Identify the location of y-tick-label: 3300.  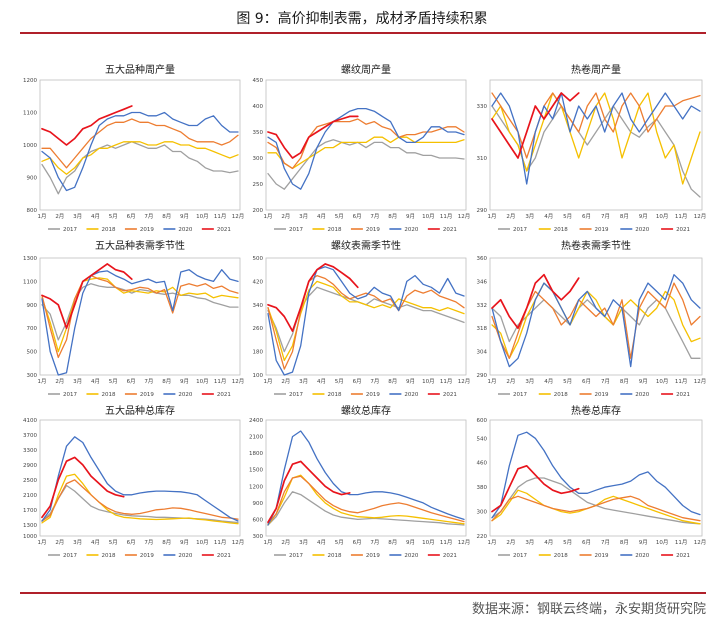
(30, 451).